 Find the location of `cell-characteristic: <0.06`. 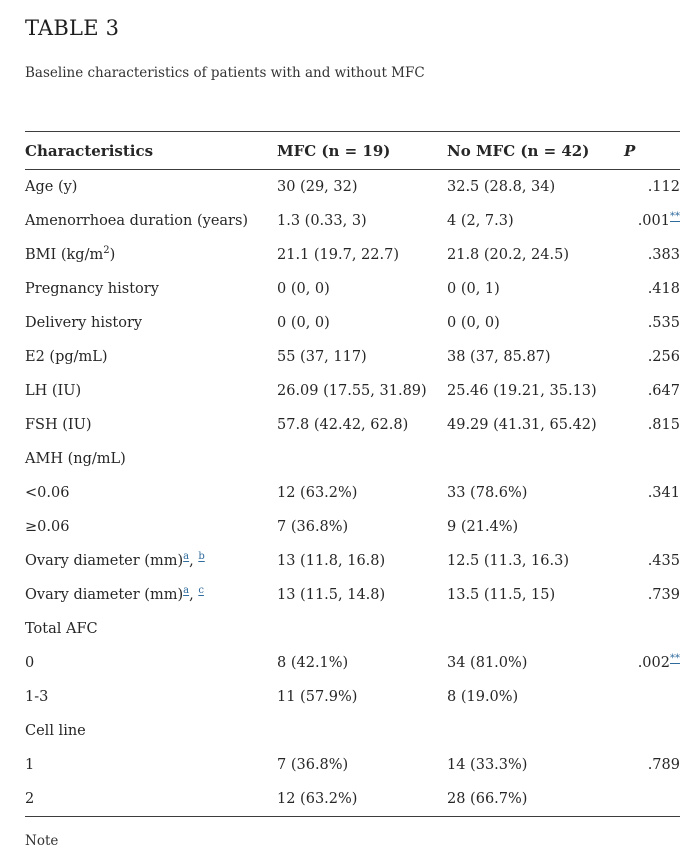

cell-characteristic: <0.06 is located at coordinates (47, 493).